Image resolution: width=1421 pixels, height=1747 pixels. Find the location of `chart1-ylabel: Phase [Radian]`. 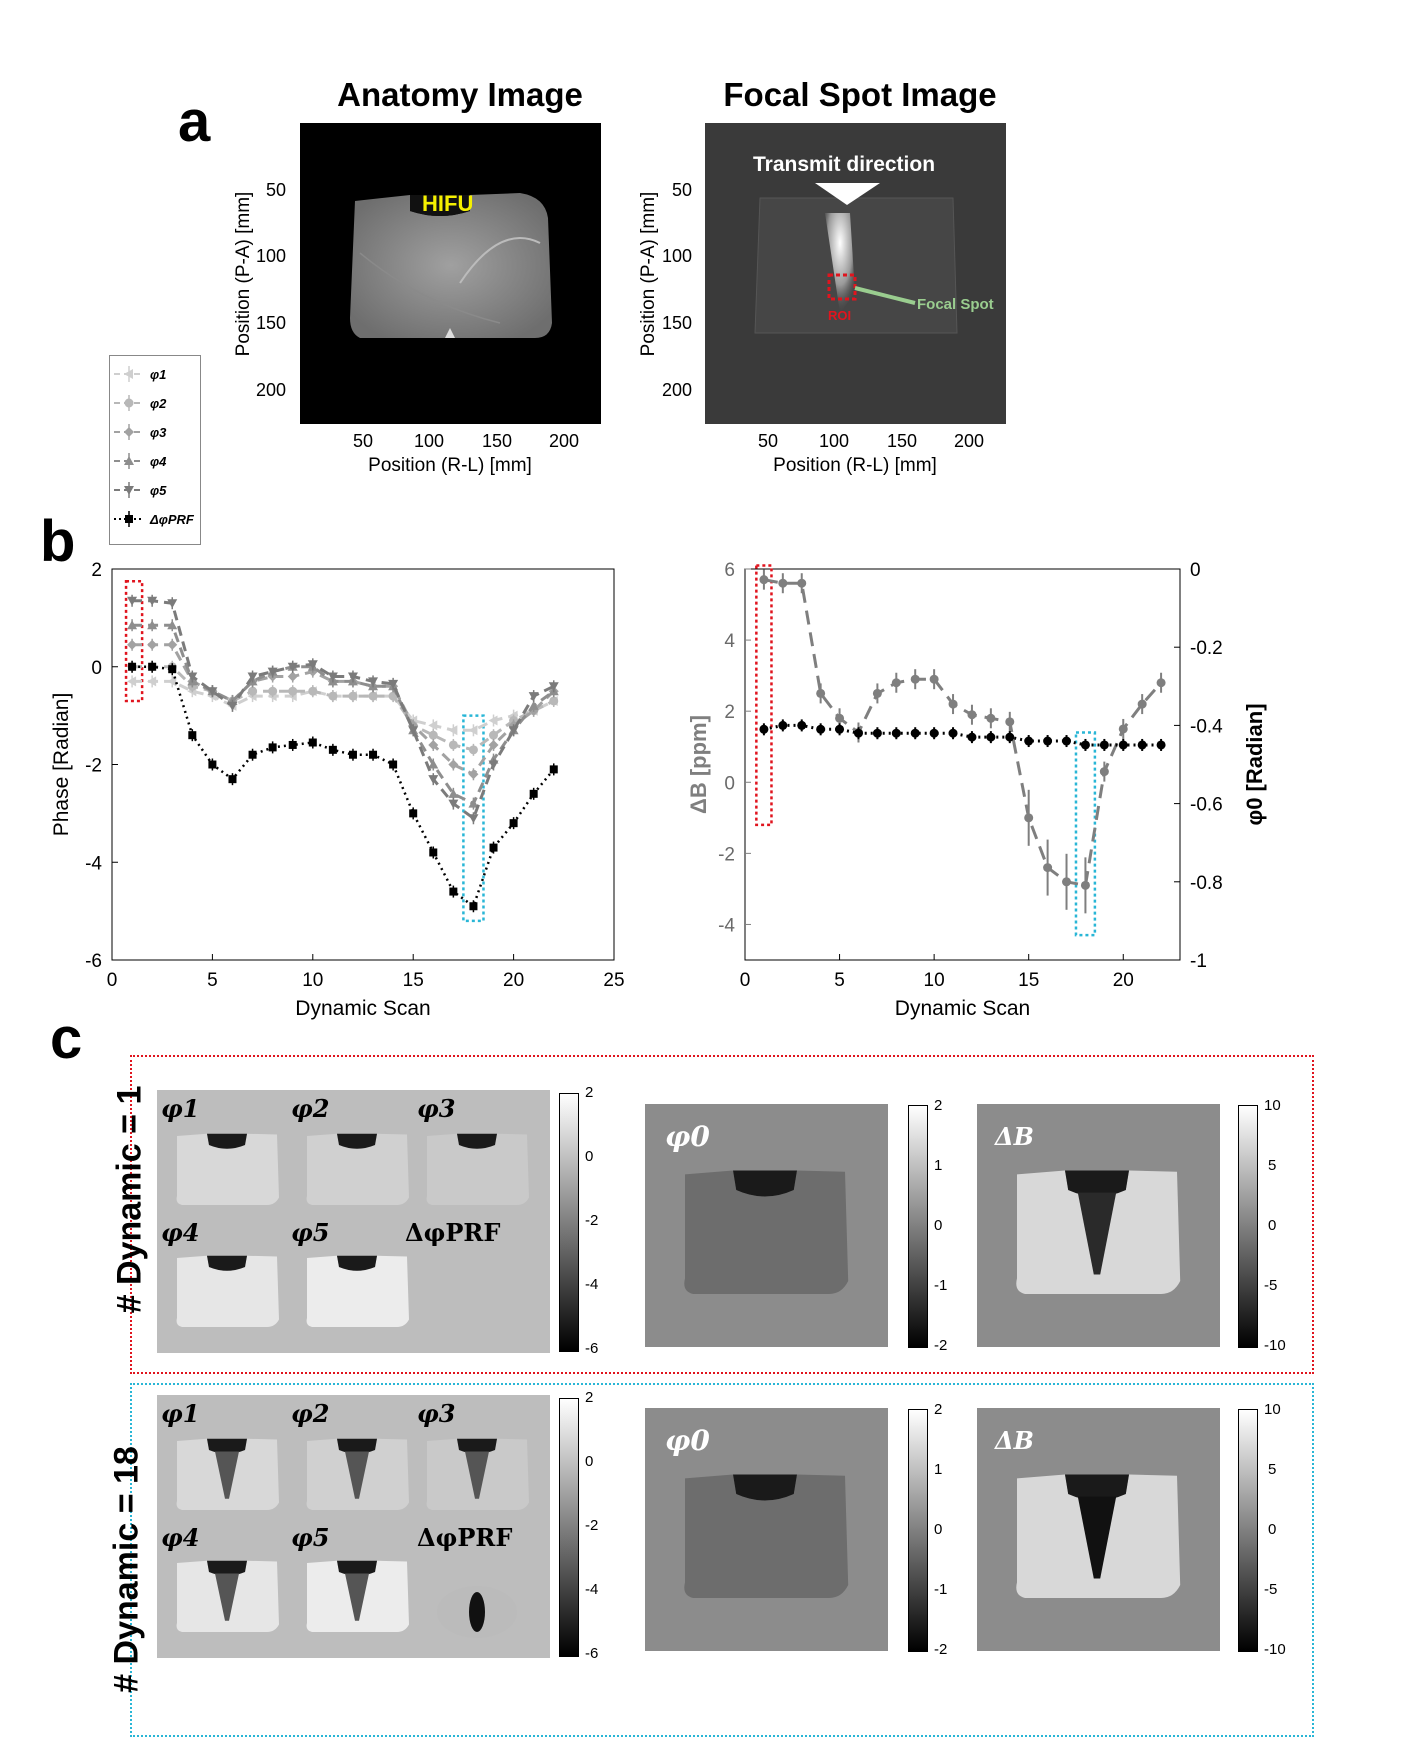

chart1-ylabel: Phase [Radian] is located at coordinates (61, 765).